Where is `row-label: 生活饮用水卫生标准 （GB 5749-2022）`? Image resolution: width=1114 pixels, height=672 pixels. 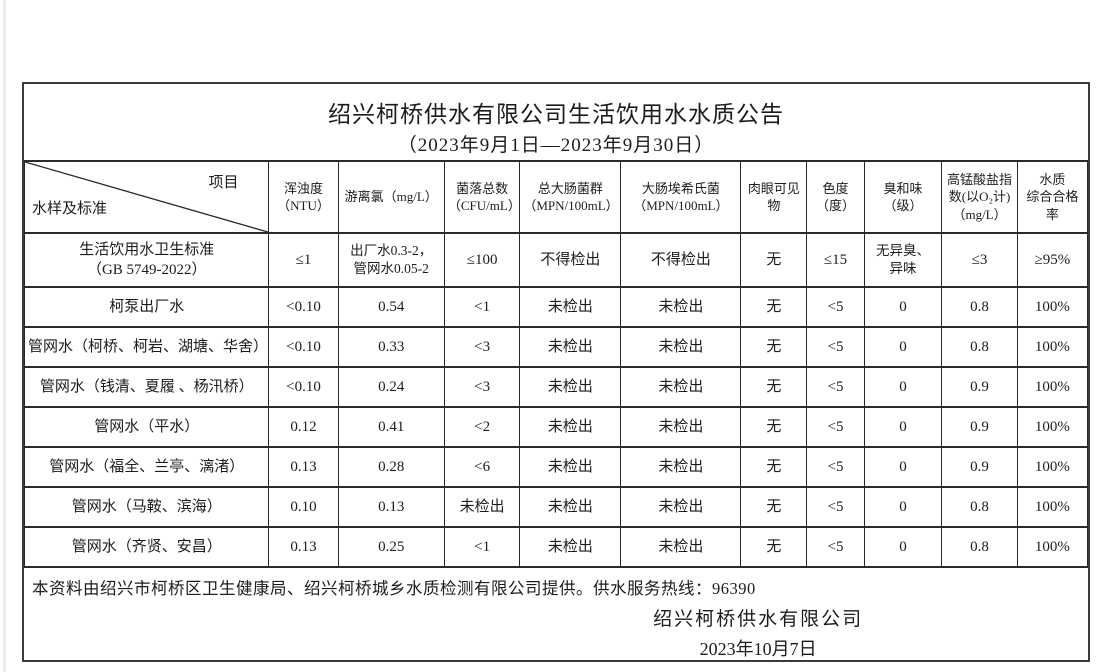 row-label: 生活饮用水卫生标准 （GB 5749-2022） is located at coordinates (146, 260).